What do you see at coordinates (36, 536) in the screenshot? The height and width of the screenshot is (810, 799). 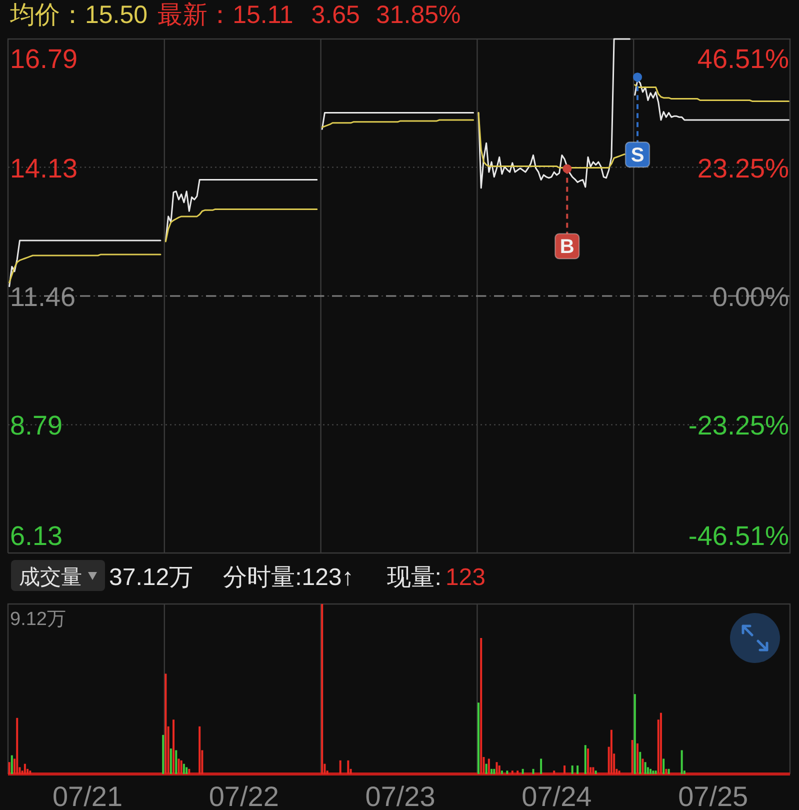 I see `y-tick-label: 6.13` at bounding box center [36, 536].